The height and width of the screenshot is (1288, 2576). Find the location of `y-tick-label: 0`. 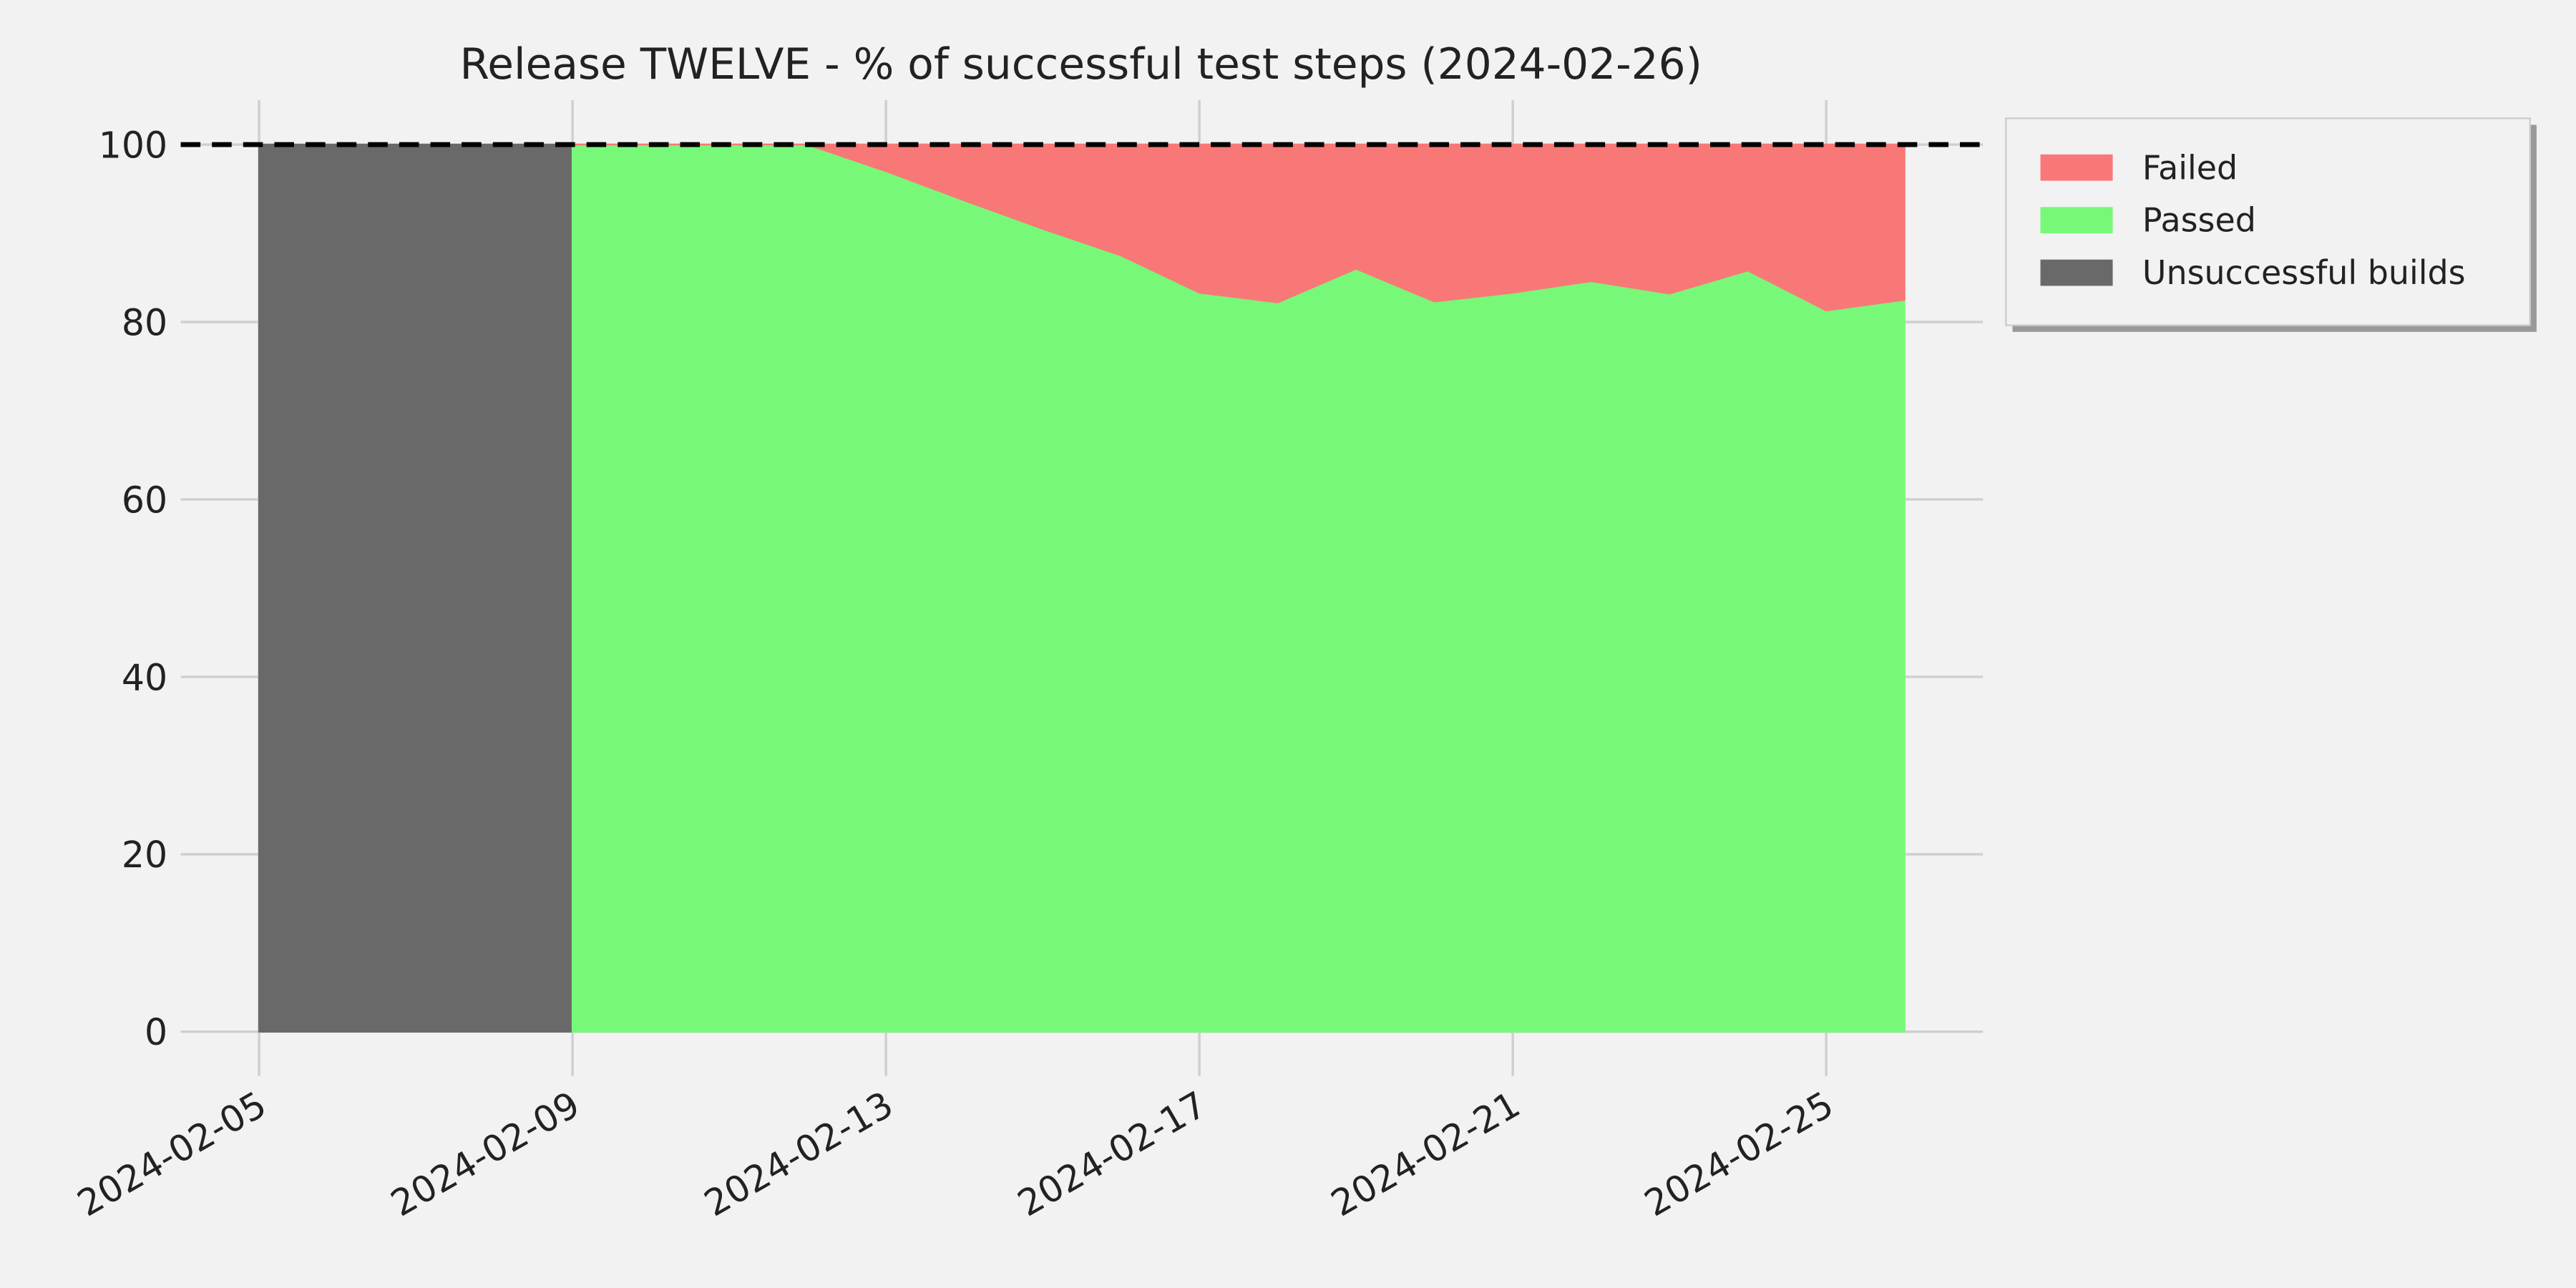

y-tick-label: 0 is located at coordinates (156, 1032).